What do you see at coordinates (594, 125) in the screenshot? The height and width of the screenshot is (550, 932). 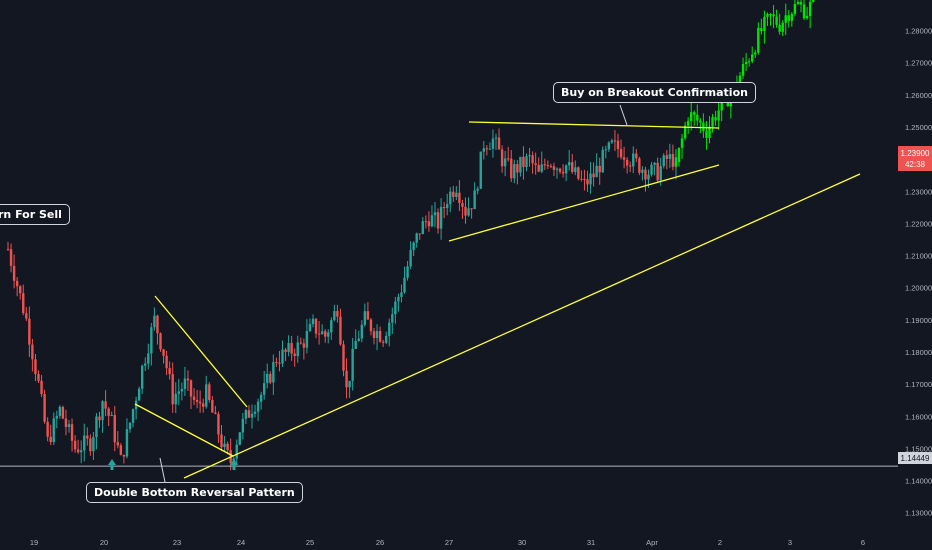 I see `triangle-upper-trendline` at bounding box center [594, 125].